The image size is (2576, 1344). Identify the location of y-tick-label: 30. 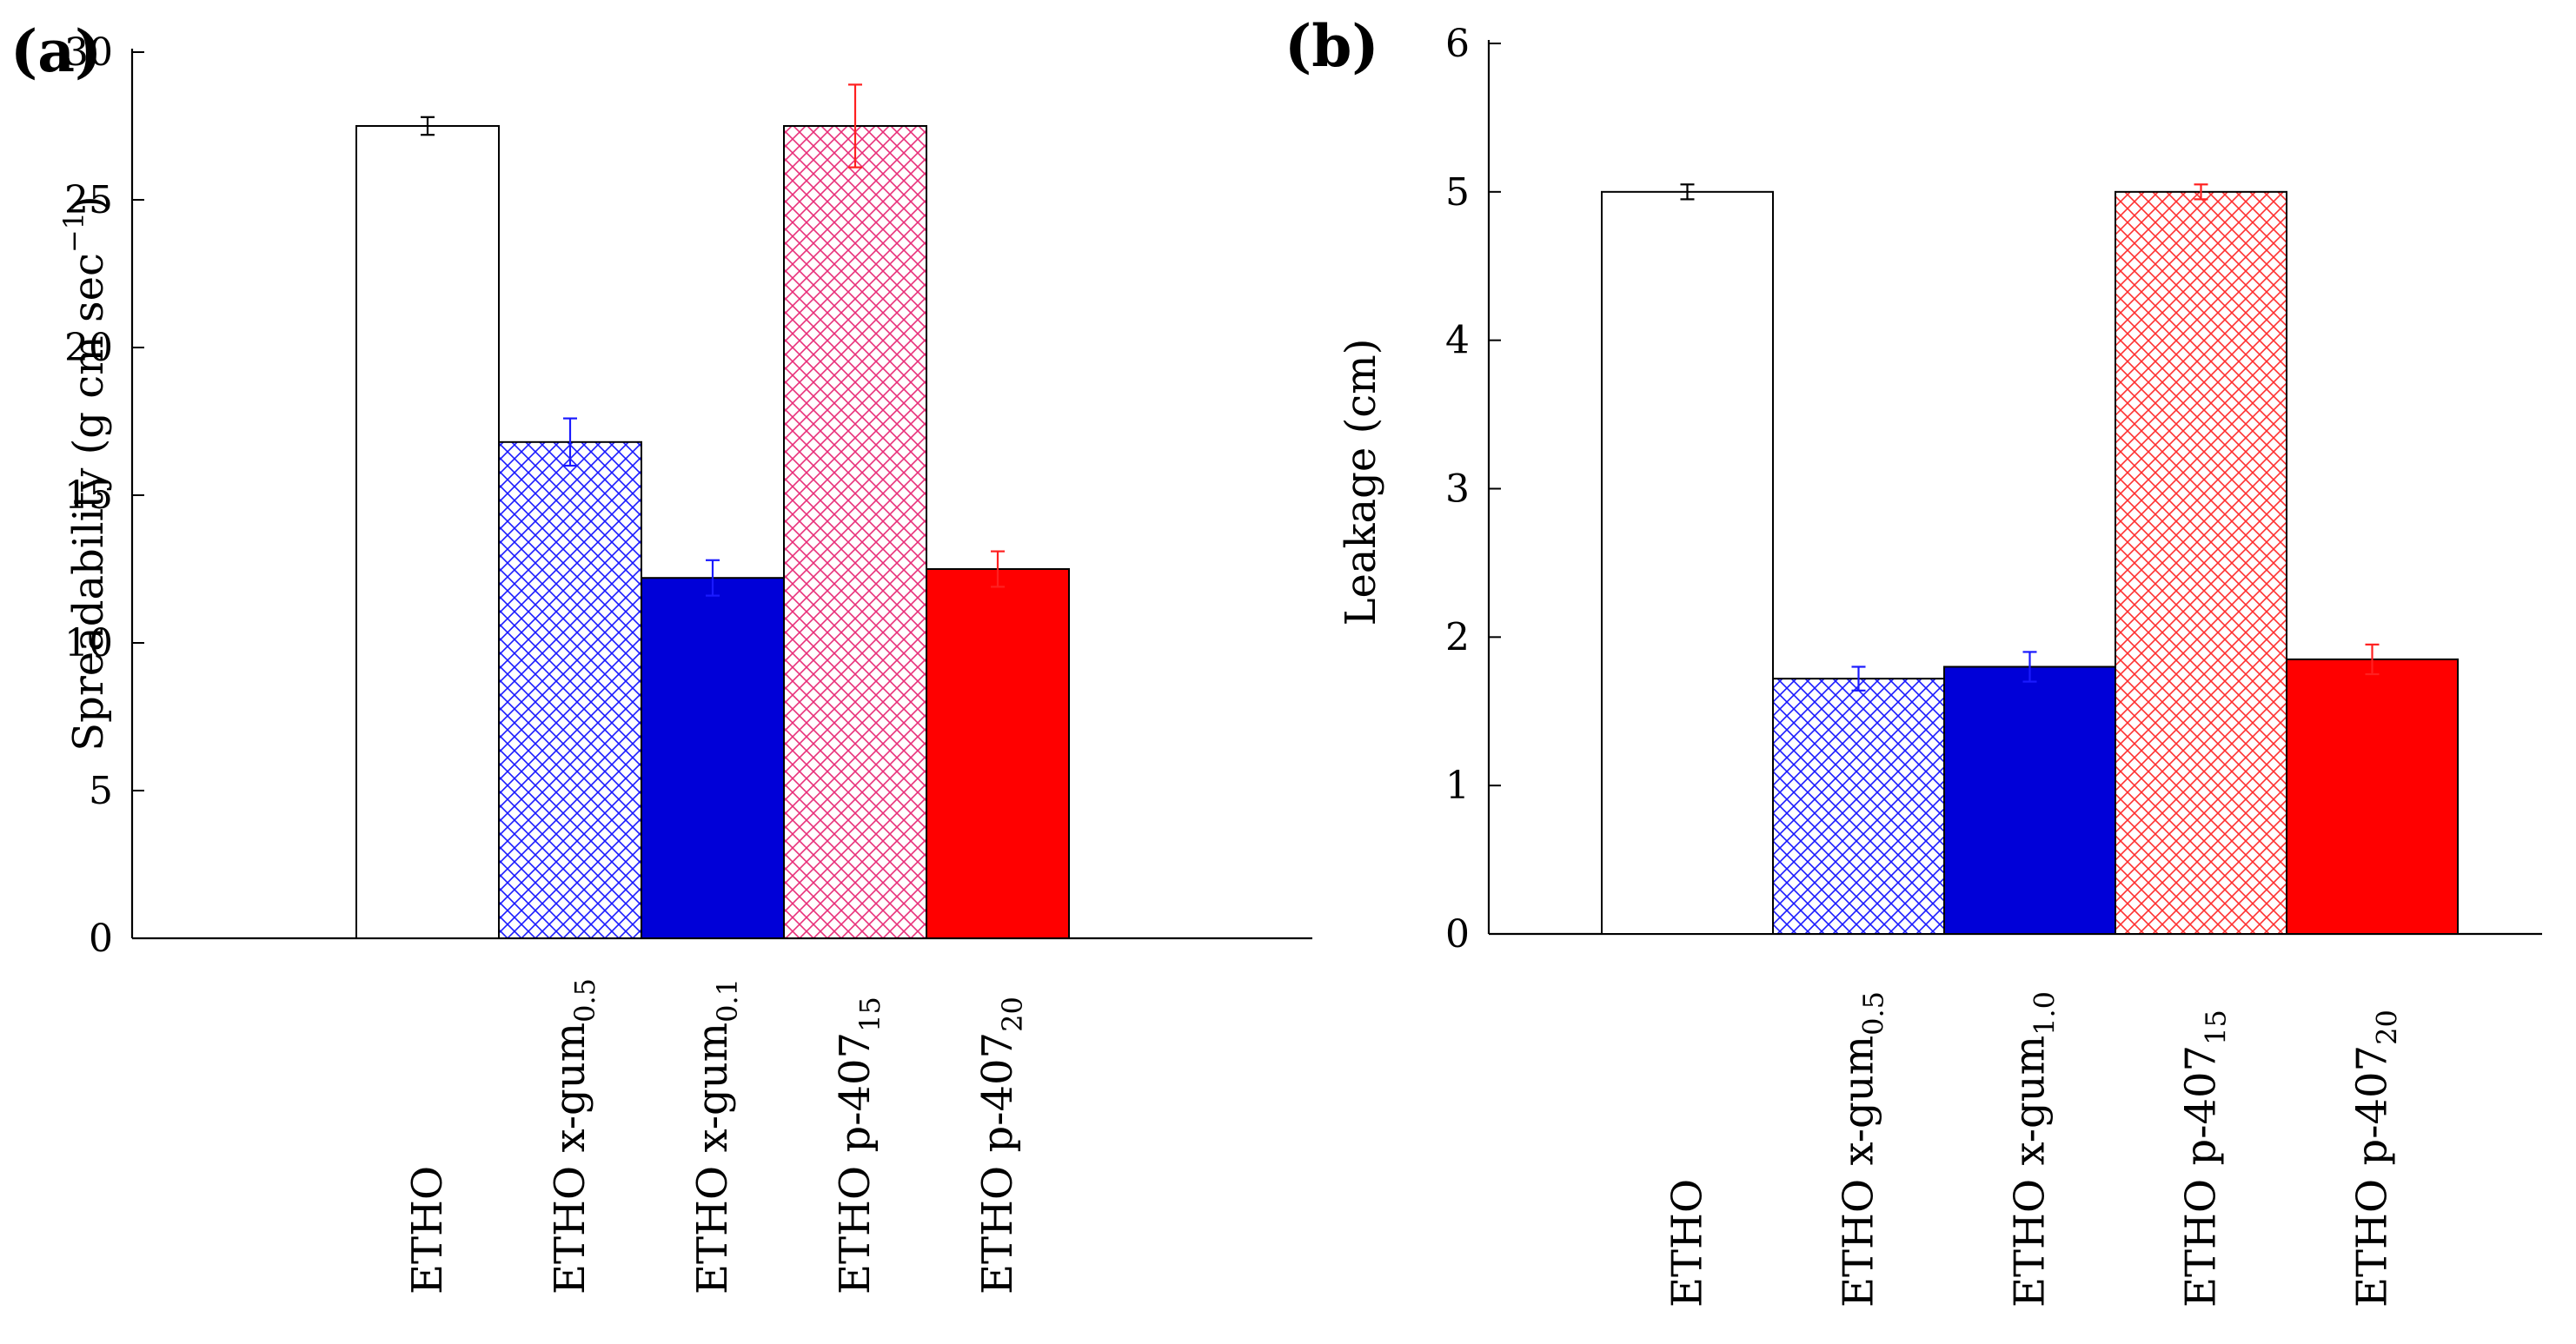
(88, 53).